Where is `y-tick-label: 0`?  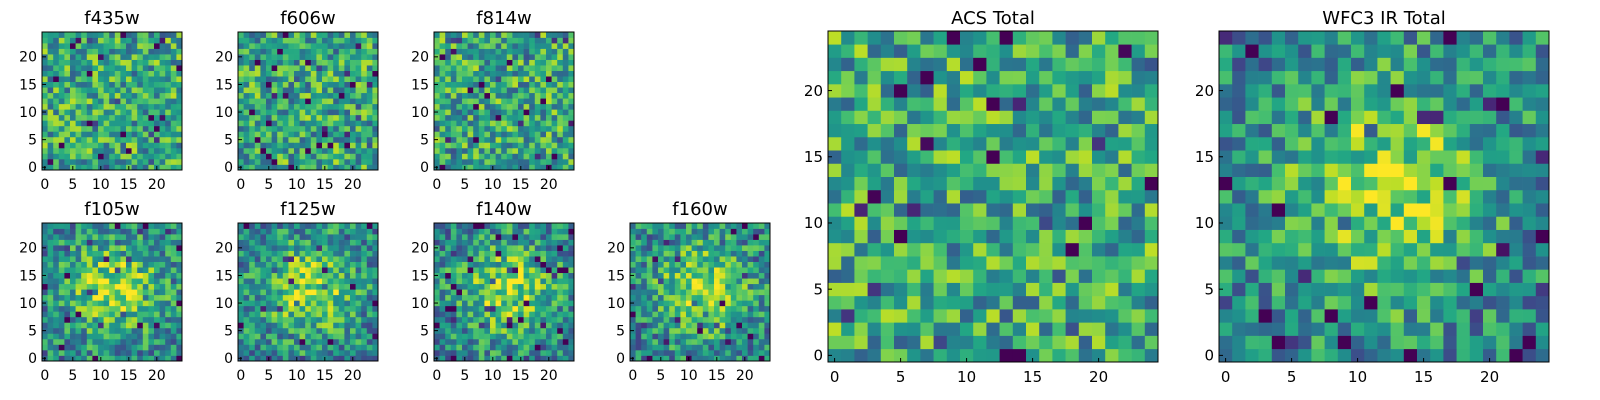
y-tick-label: 0 is located at coordinates (424, 359).